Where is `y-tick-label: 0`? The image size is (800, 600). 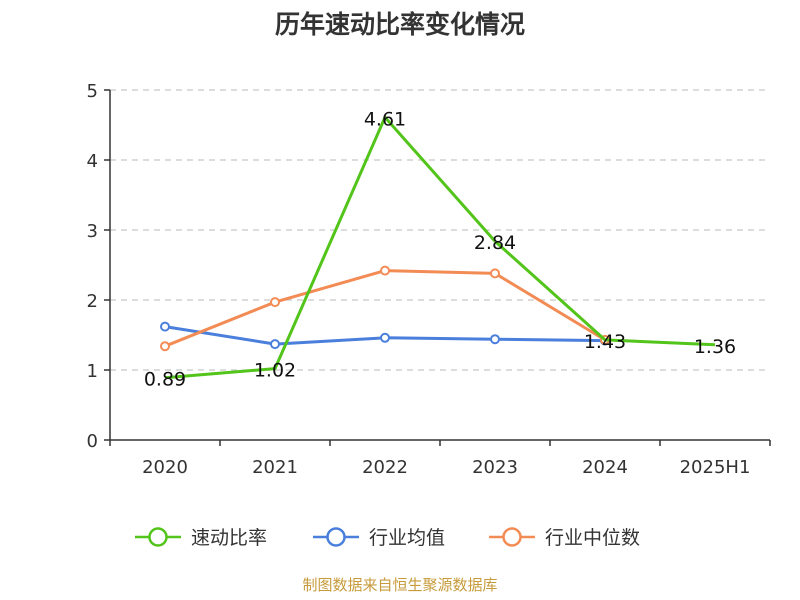 y-tick-label: 0 is located at coordinates (92, 441).